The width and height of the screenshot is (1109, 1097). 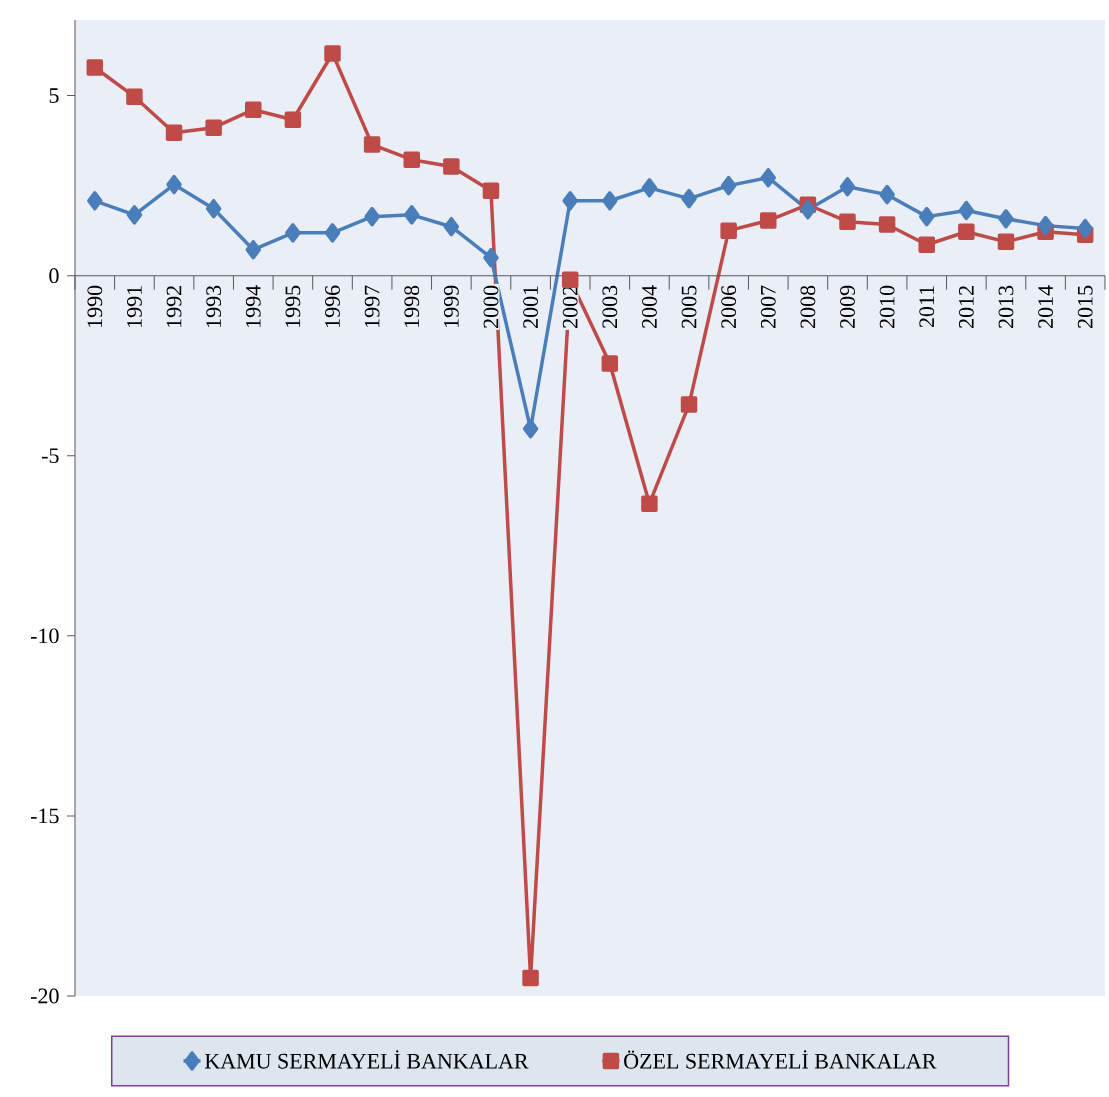 What do you see at coordinates (214, 306) in the screenshot?
I see `x-tick-label: 1993` at bounding box center [214, 306].